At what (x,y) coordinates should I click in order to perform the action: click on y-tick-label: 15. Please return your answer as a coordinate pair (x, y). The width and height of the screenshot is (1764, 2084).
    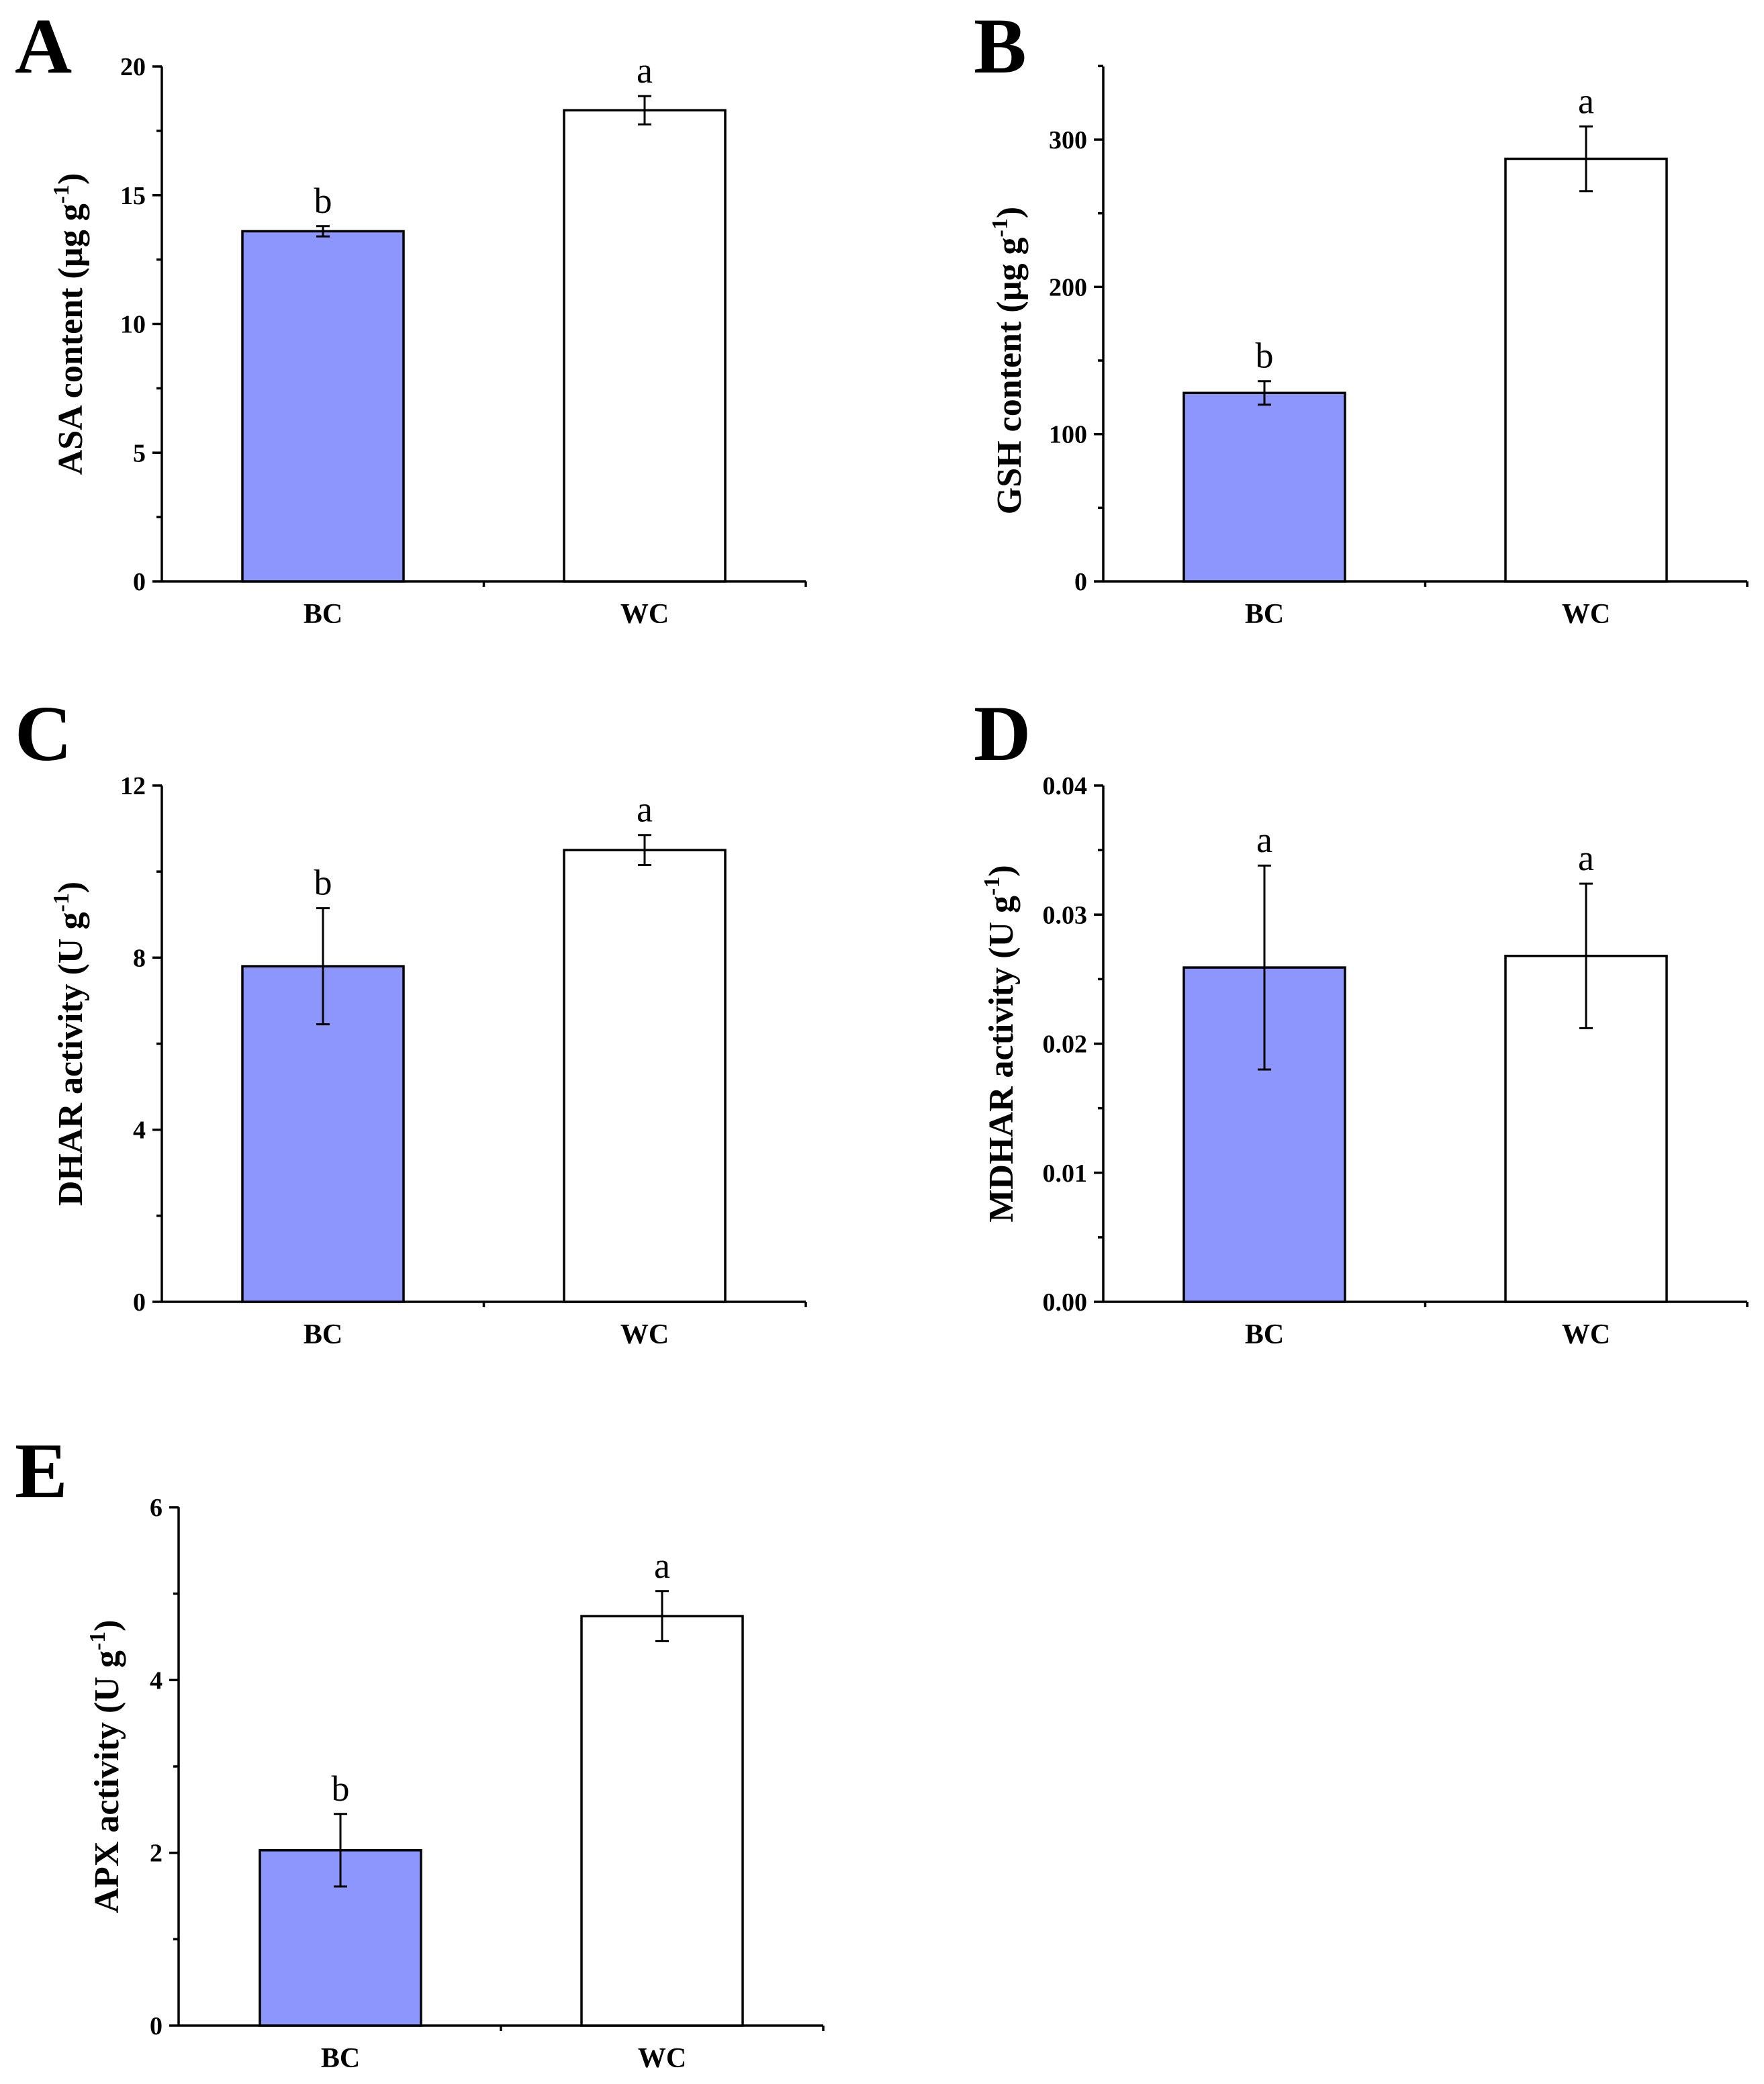
    Looking at the image, I should click on (133, 196).